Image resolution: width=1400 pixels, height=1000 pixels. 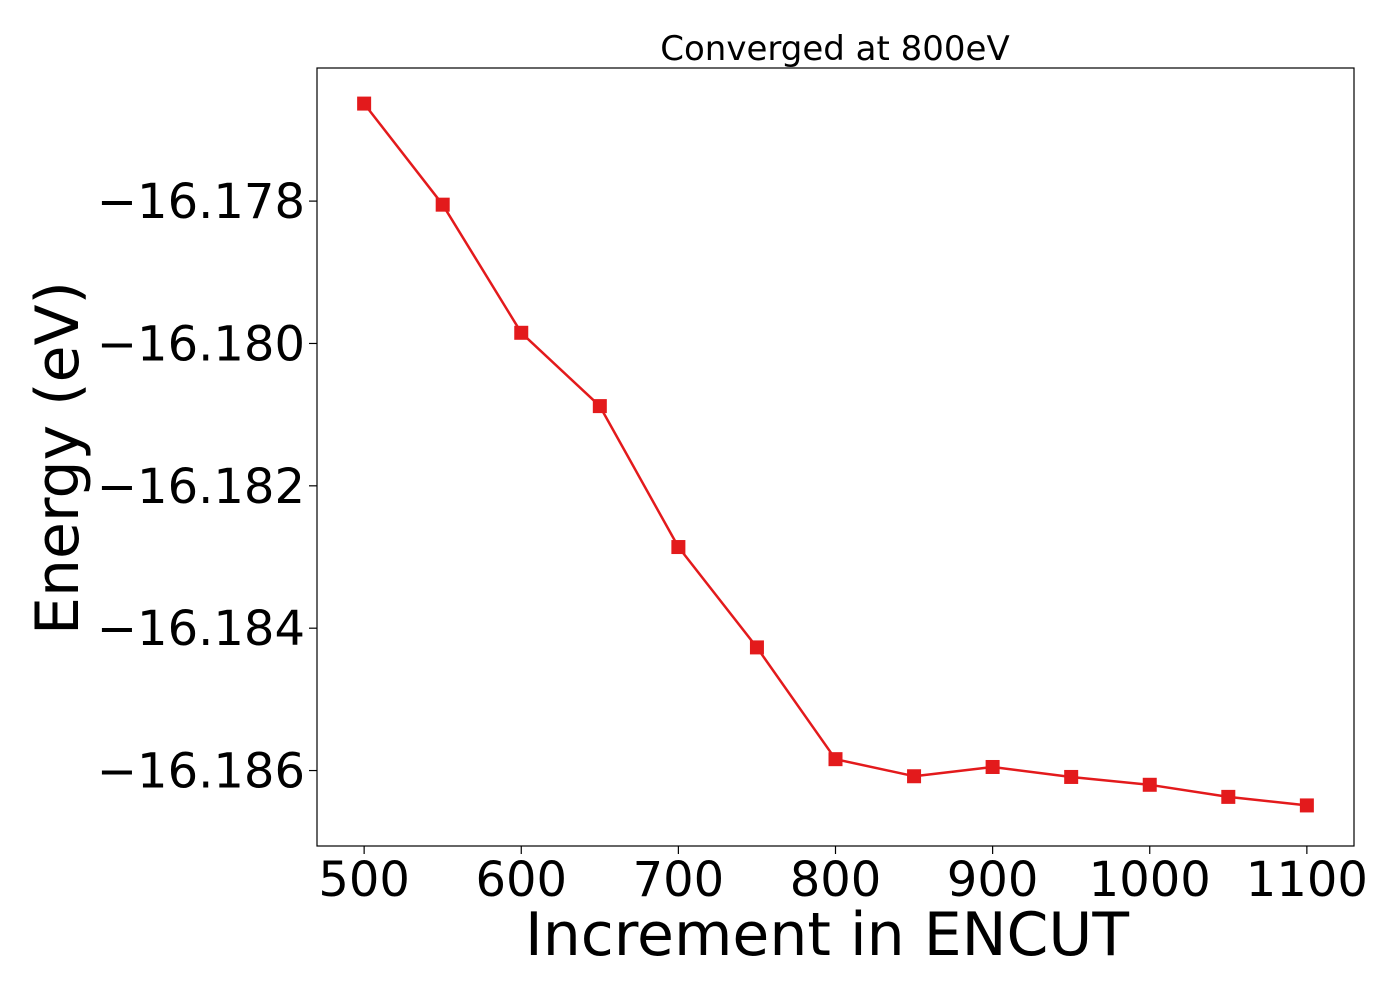 What do you see at coordinates (201, 487) in the screenshot?
I see `y-tick-label: −16.182` at bounding box center [201, 487].